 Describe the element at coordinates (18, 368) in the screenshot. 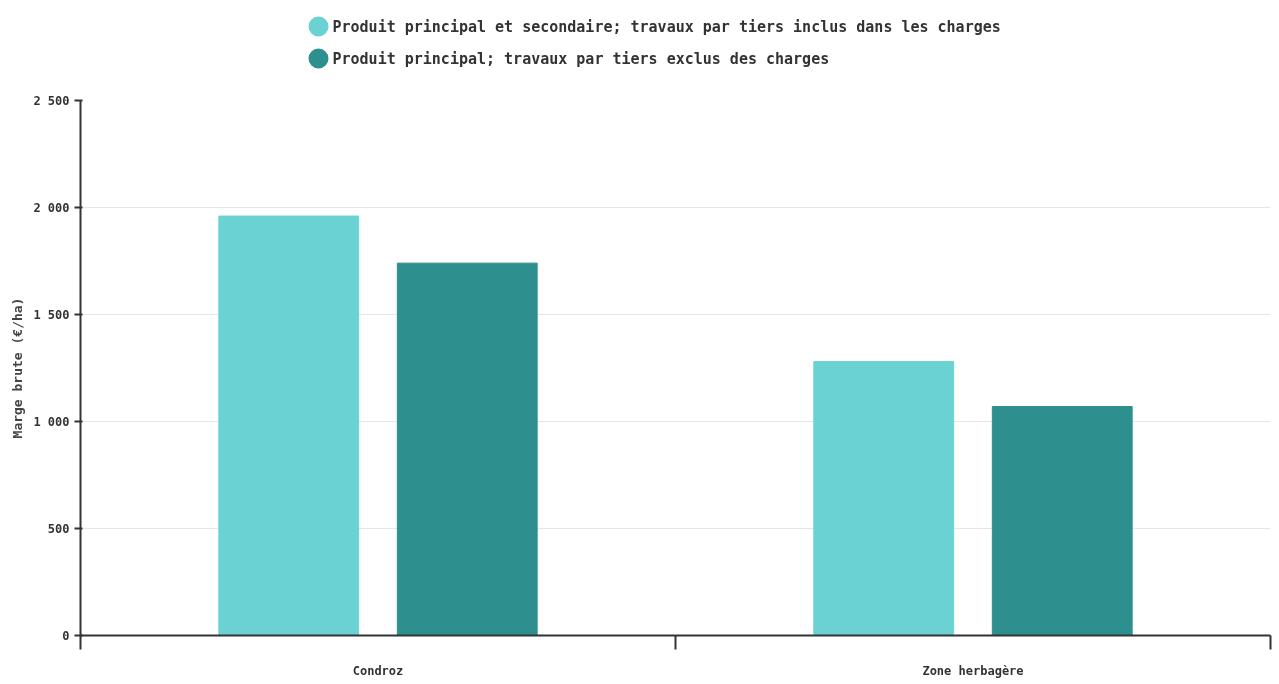

I see `y-axis-title: Marge brute (€/ha)` at that location.